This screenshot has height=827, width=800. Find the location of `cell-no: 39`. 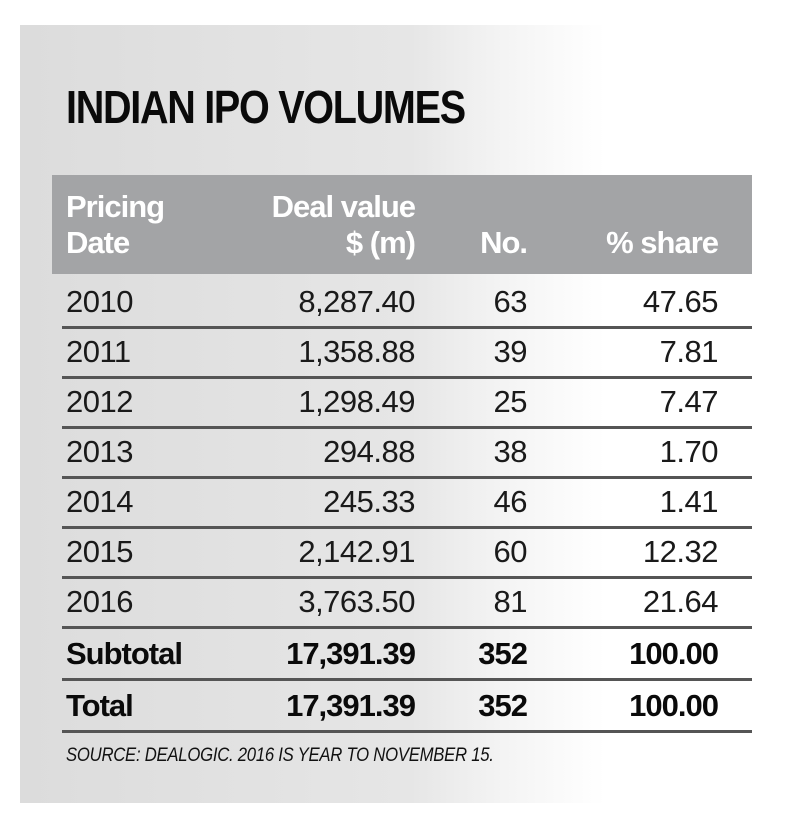

cell-no: 39 is located at coordinates (510, 351).